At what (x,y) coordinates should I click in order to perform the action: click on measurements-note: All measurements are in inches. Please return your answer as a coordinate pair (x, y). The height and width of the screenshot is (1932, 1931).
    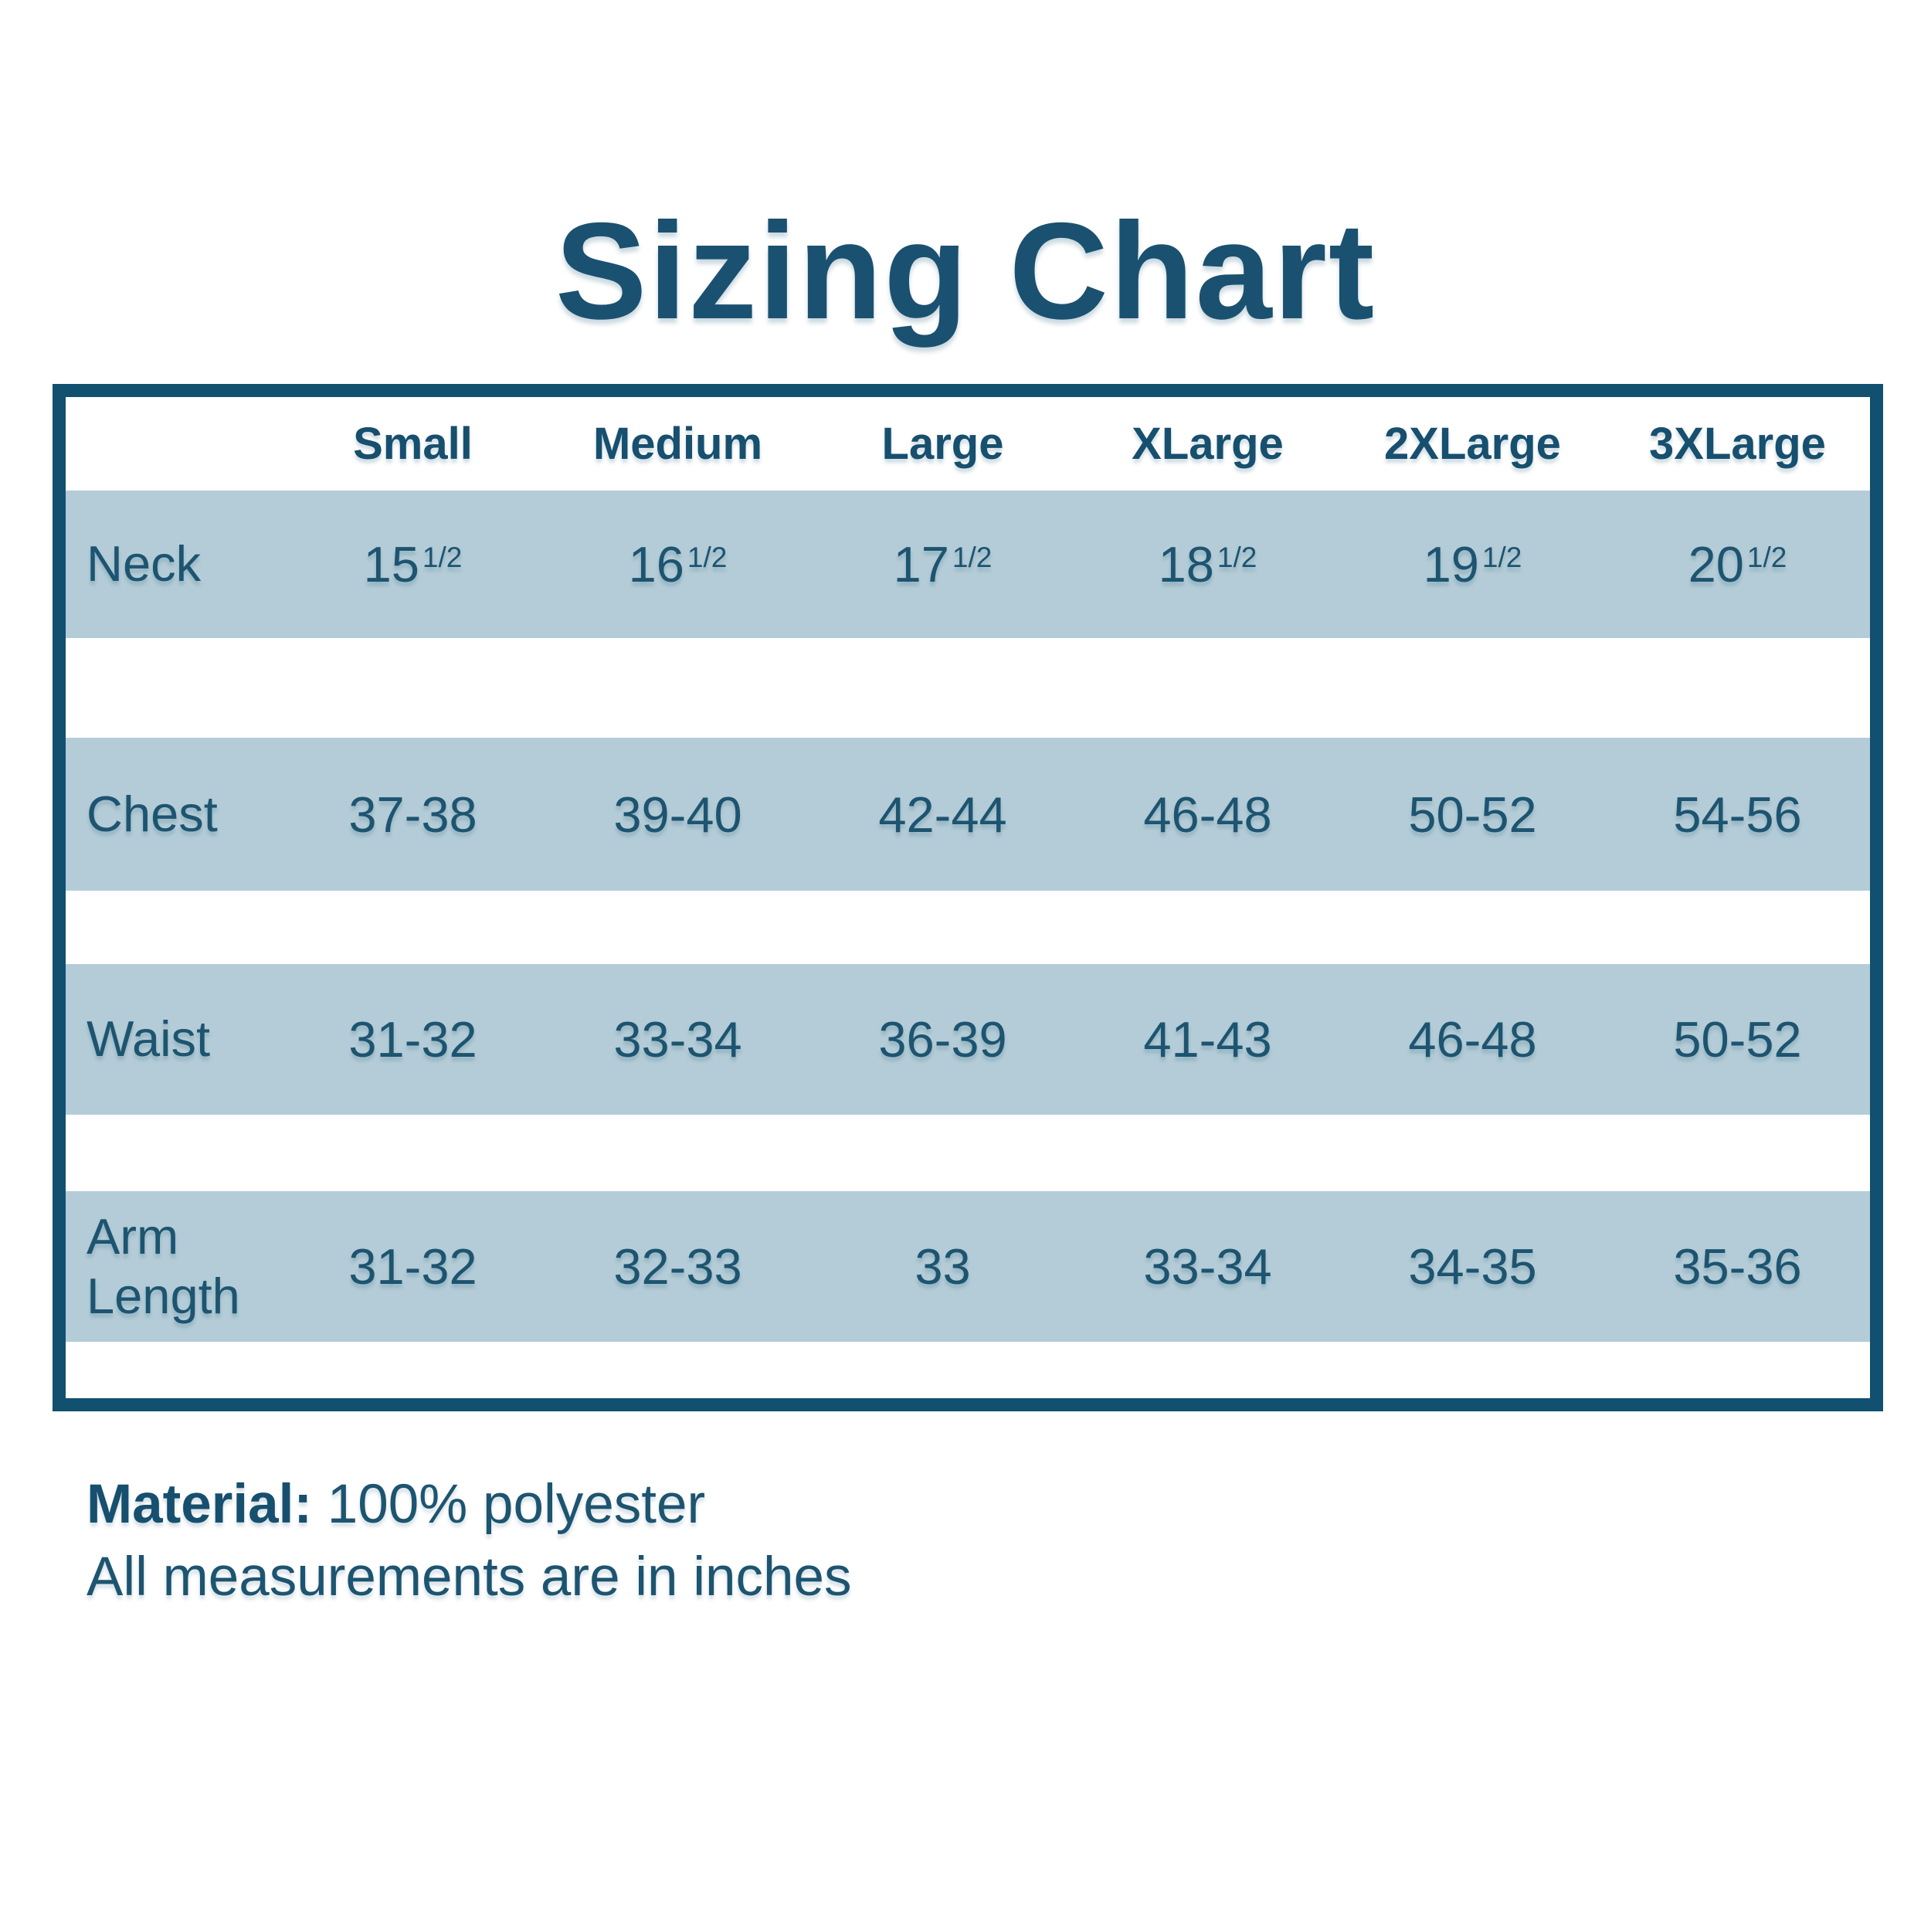
    Looking at the image, I should click on (469, 1578).